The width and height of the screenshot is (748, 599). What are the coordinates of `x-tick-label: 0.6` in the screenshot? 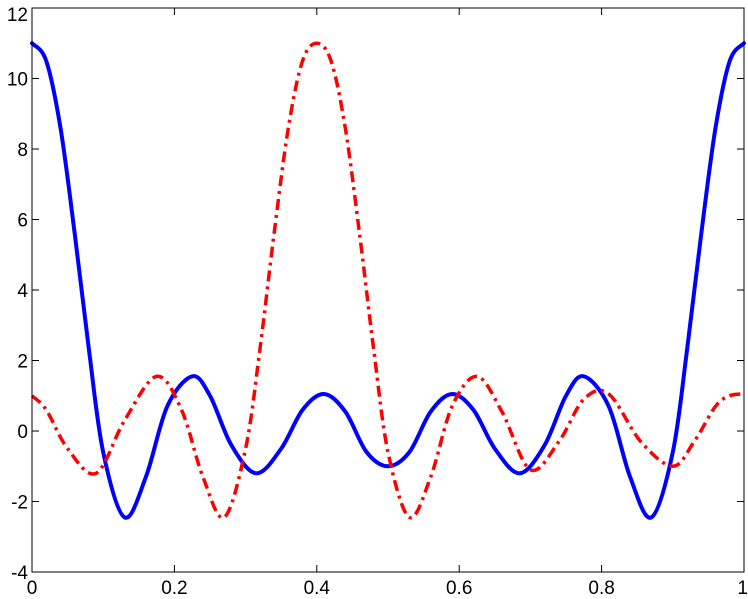 It's located at (459, 588).